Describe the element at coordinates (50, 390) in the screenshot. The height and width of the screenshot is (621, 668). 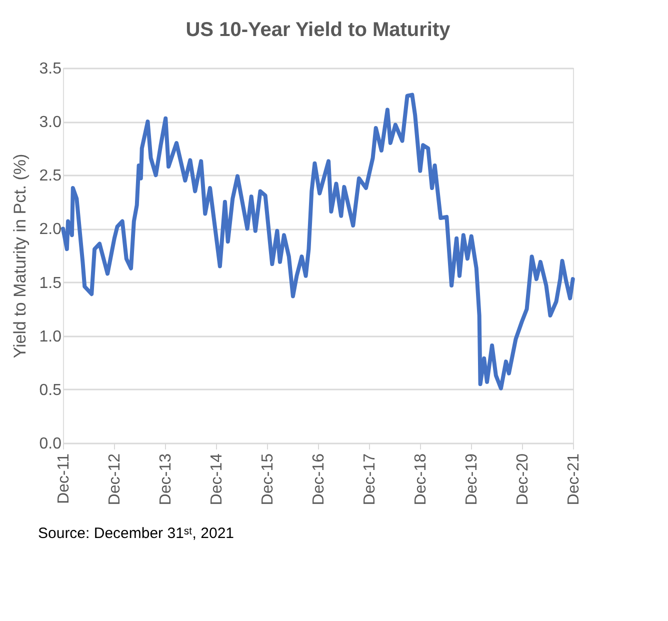
I see `y-tick-label: 0.5` at that location.